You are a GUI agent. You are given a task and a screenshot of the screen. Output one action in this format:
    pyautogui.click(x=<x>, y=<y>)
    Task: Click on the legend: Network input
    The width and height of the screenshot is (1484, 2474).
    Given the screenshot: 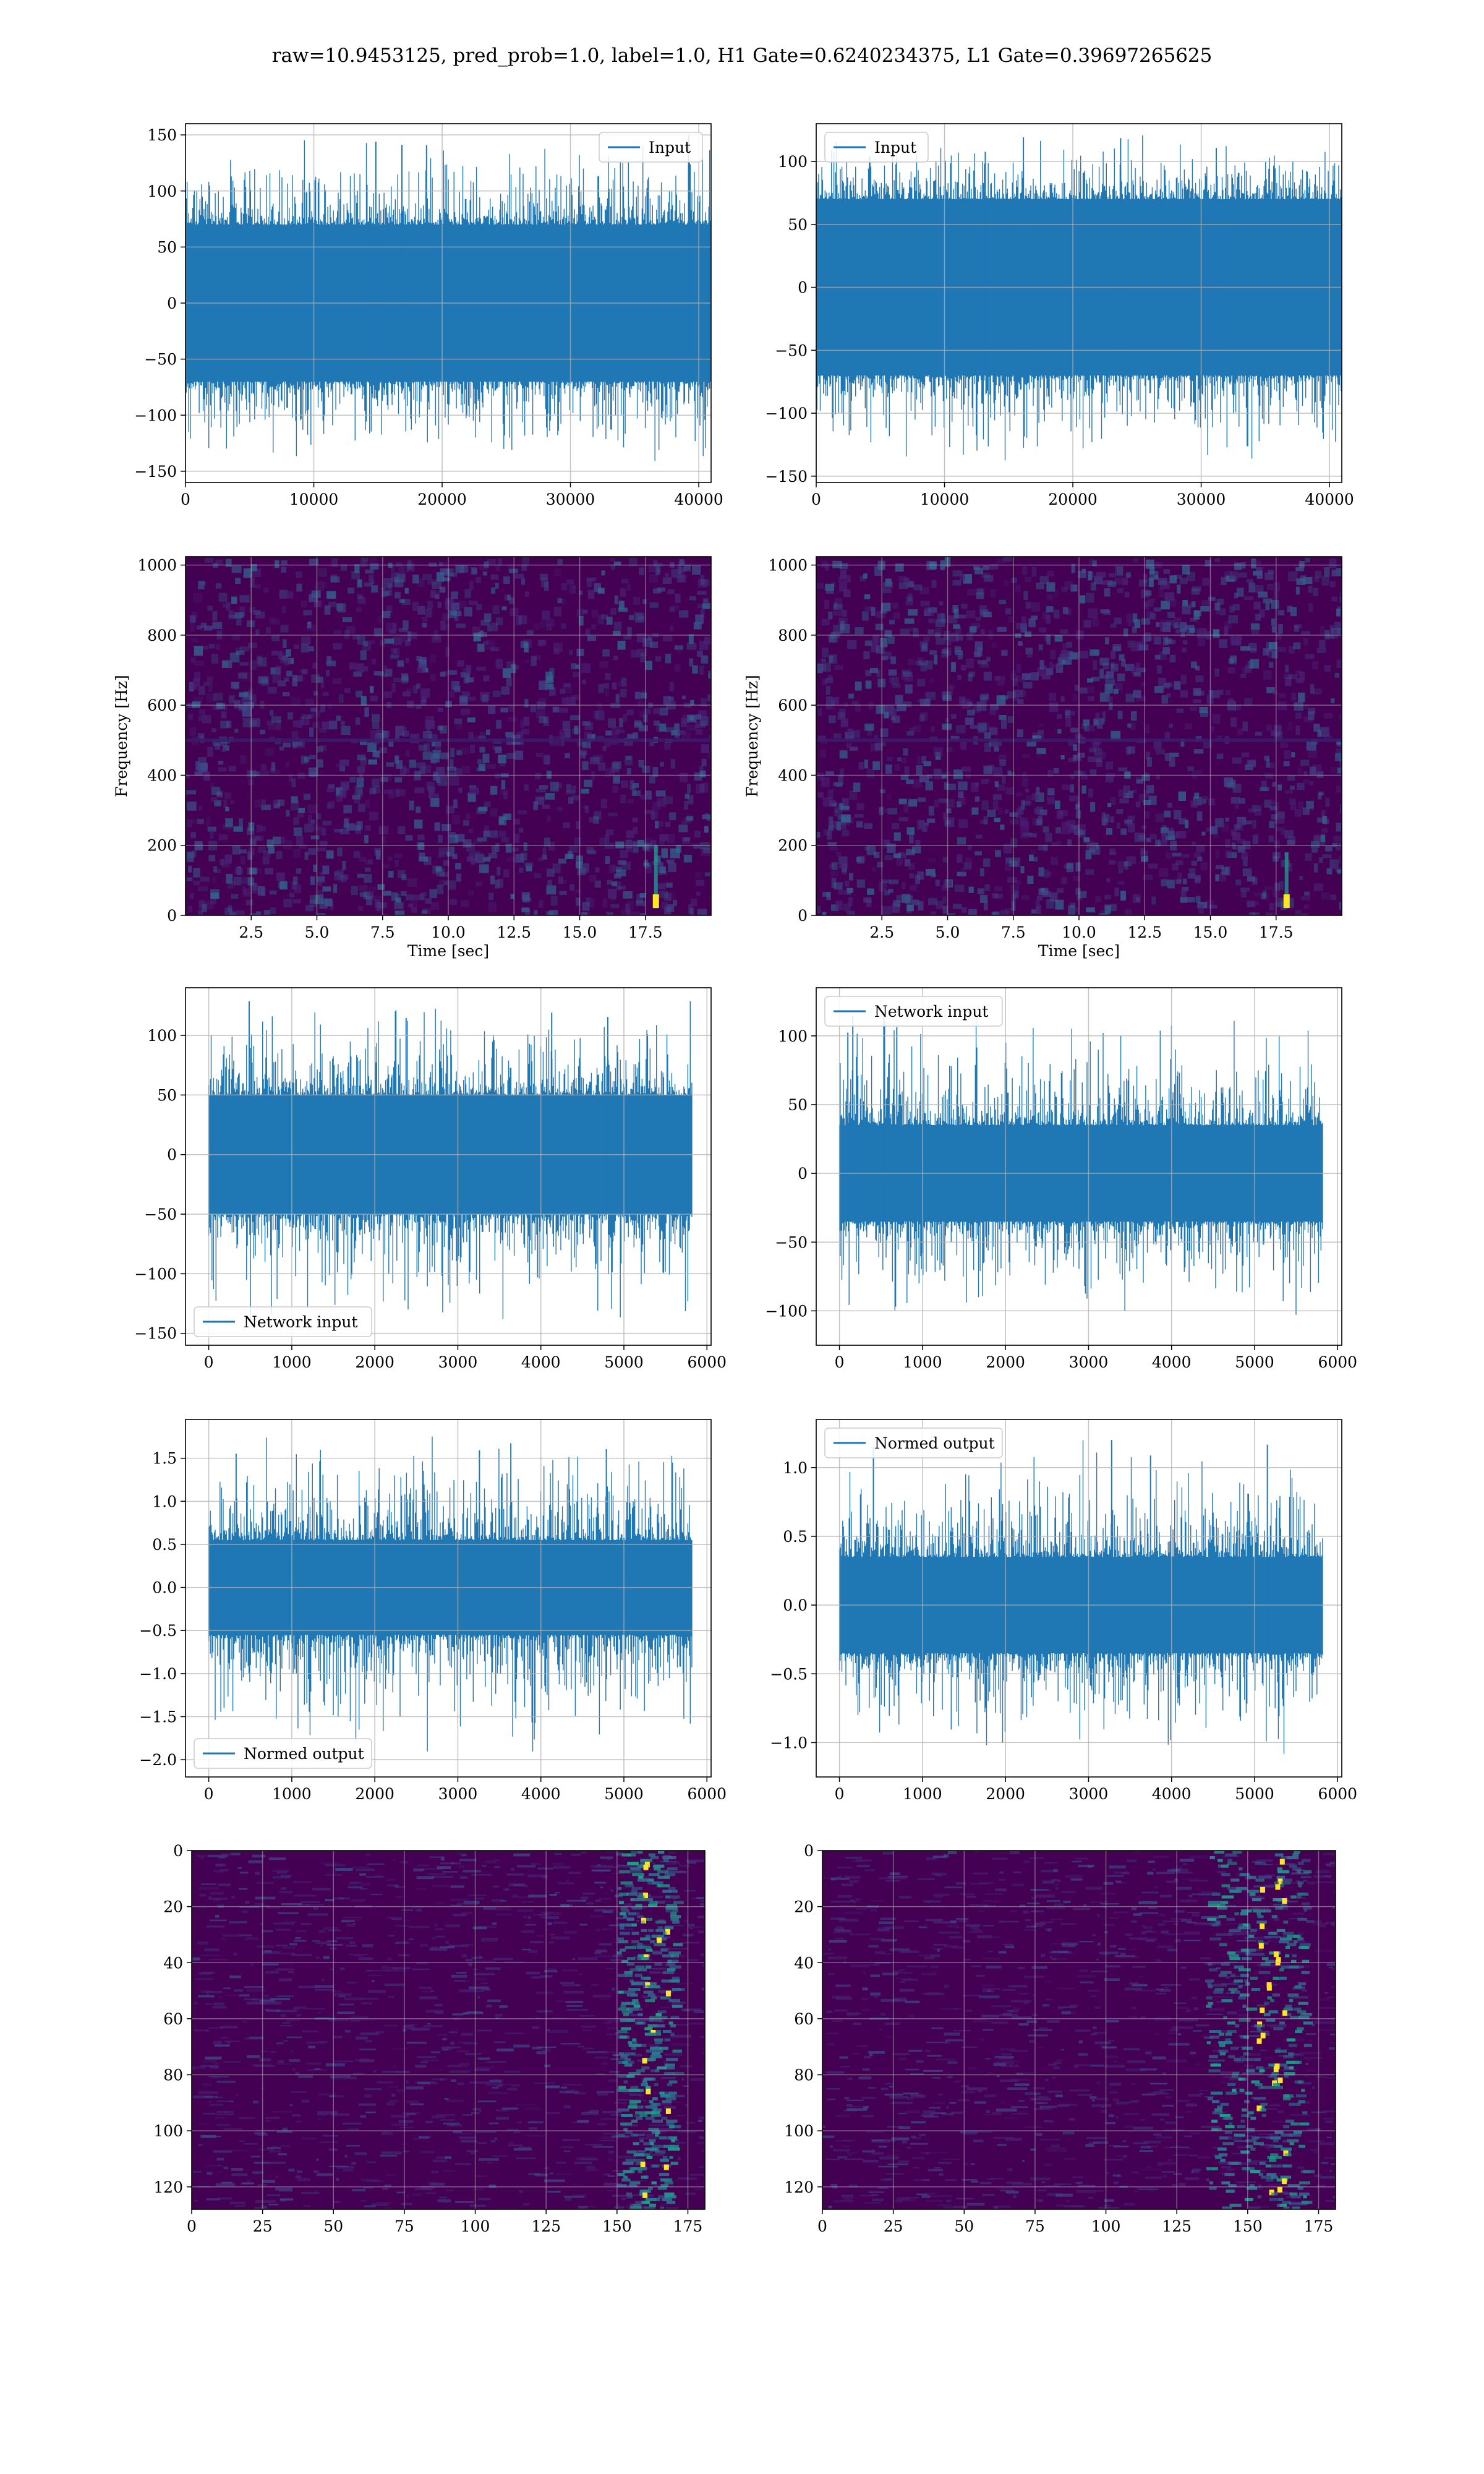 What is the action you would take?
    pyautogui.click(x=913, y=1011)
    